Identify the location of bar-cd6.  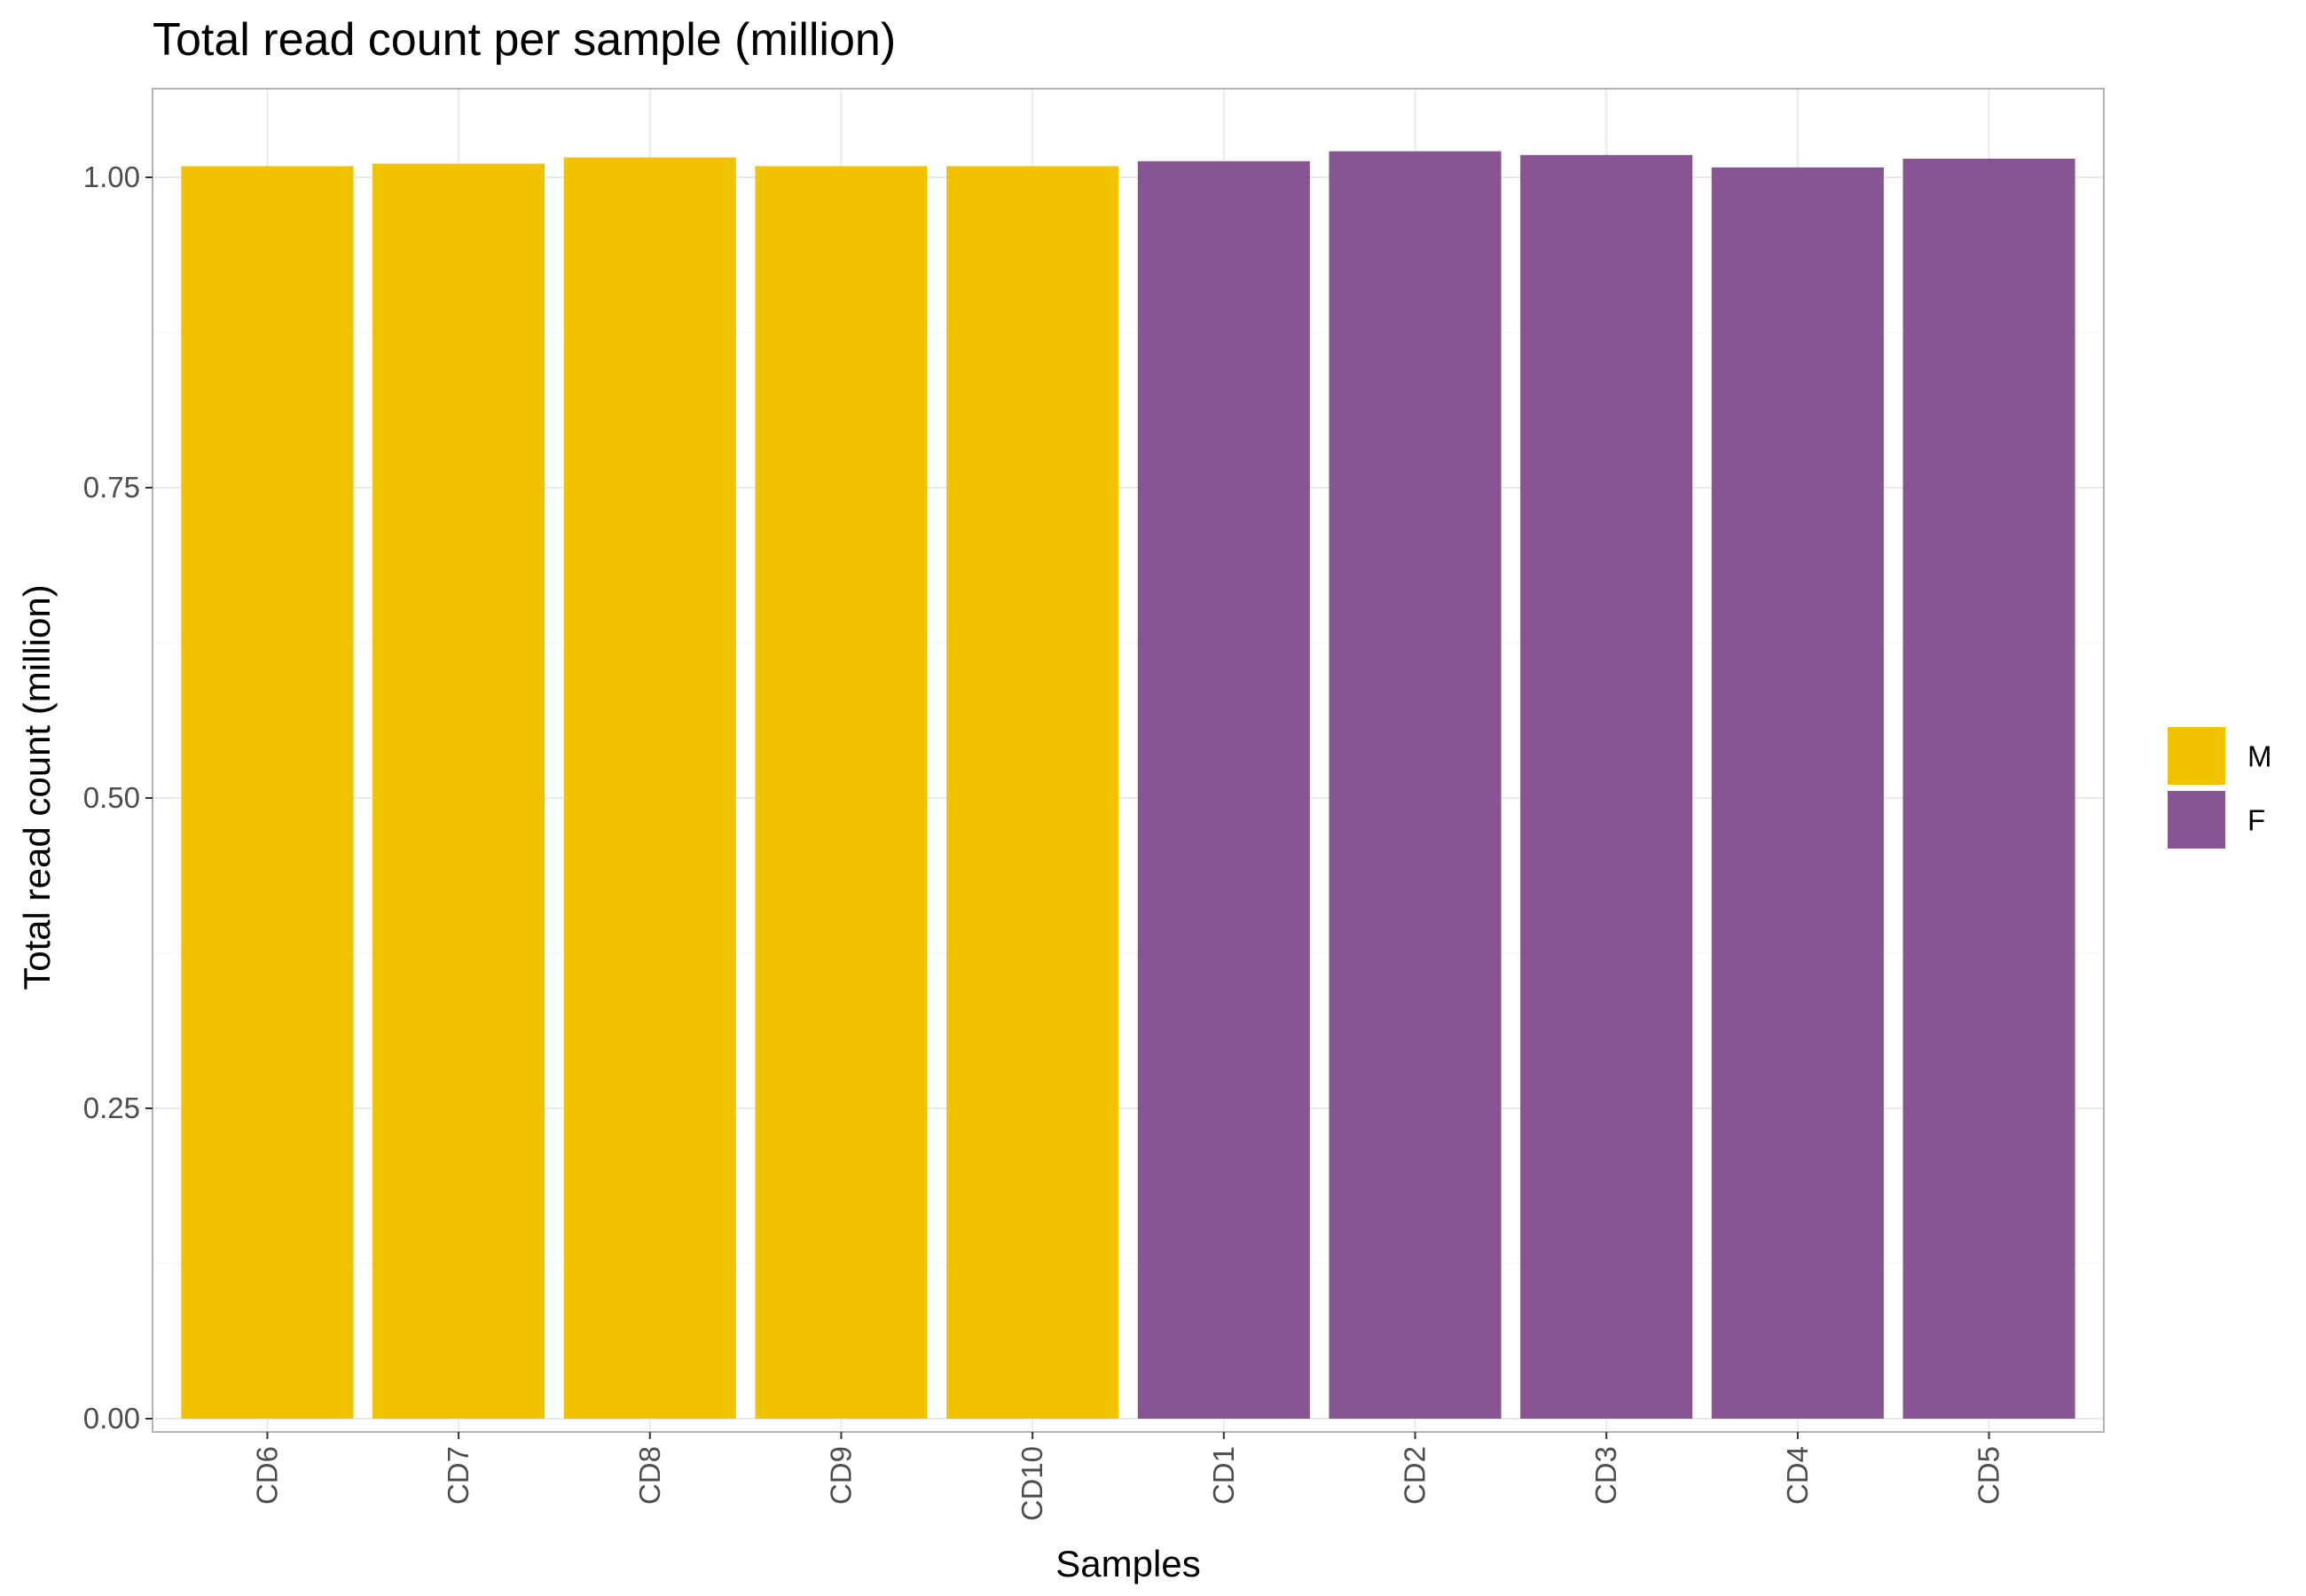
(267, 792).